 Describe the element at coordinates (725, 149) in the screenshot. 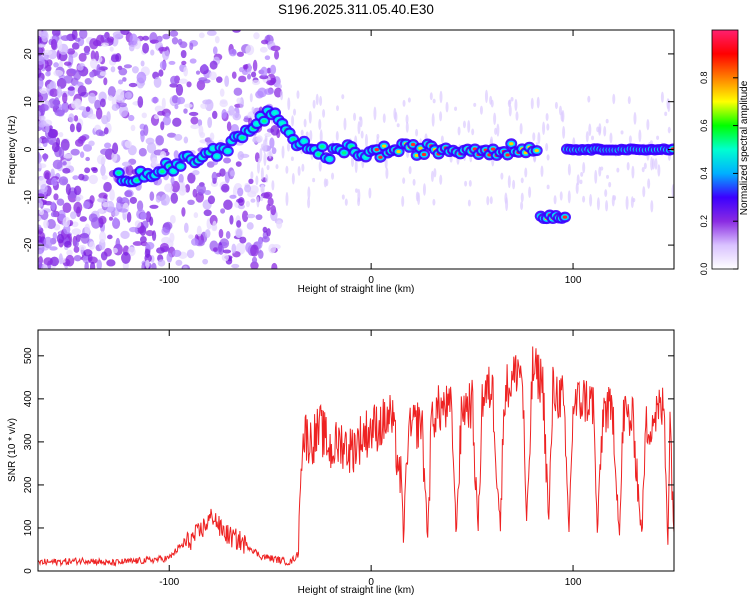

I see `colorbar-frame` at that location.